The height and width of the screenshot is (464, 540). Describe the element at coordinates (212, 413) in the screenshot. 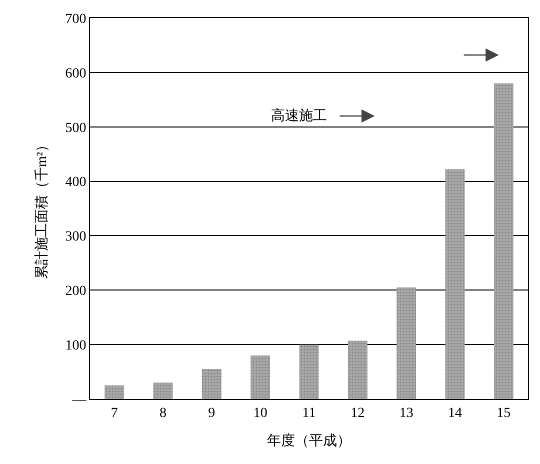

I see `x-tick-label: 9` at that location.